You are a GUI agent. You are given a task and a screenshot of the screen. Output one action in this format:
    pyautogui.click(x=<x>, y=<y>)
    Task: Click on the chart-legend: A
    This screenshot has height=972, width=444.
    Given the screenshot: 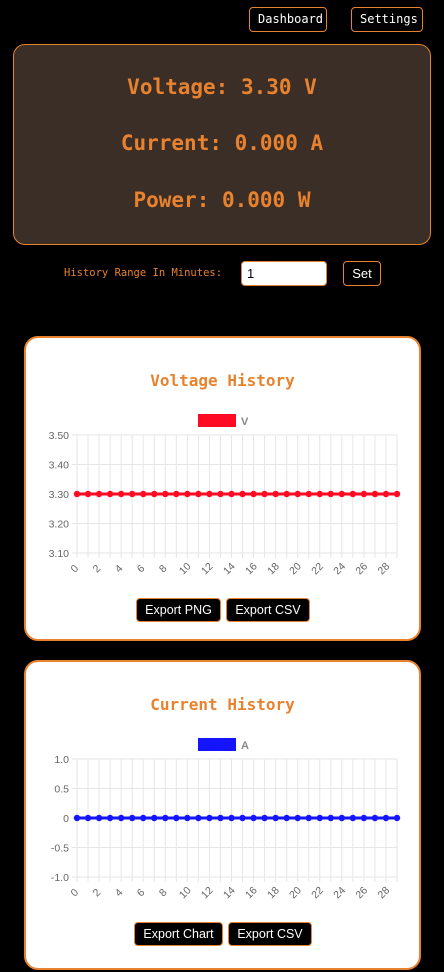 What is the action you would take?
    pyautogui.click(x=223, y=745)
    